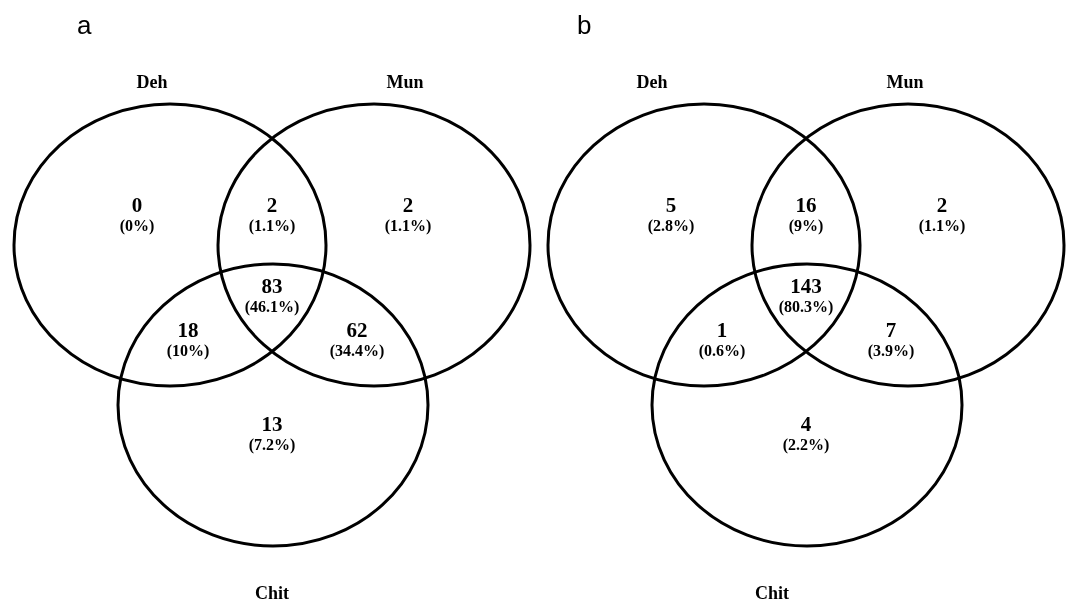  What do you see at coordinates (272, 286) in the screenshot?
I see `data-label: 83` at bounding box center [272, 286].